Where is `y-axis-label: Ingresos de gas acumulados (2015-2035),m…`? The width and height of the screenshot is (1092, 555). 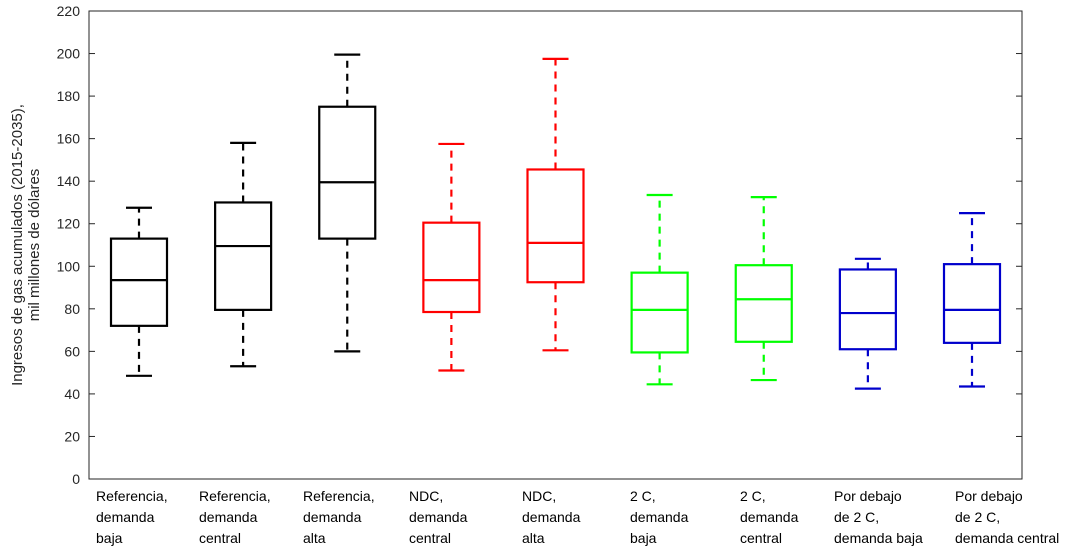 y-axis-label: Ingresos de gas acumulados (2015-2035),m… is located at coordinates (26, 245).